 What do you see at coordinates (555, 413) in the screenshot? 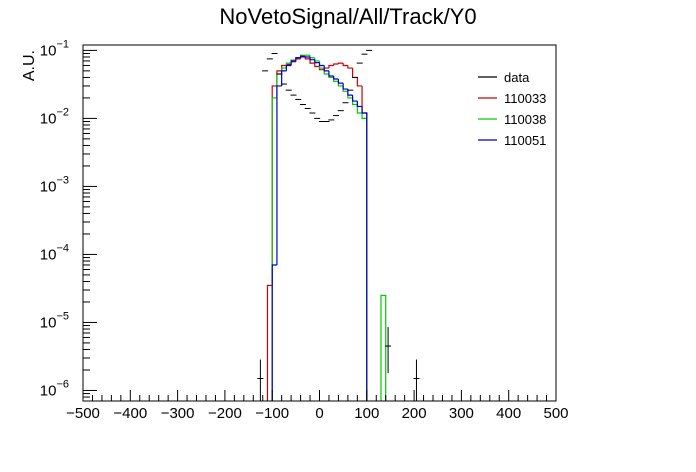
I see `x-tick-label: 500` at bounding box center [555, 413].